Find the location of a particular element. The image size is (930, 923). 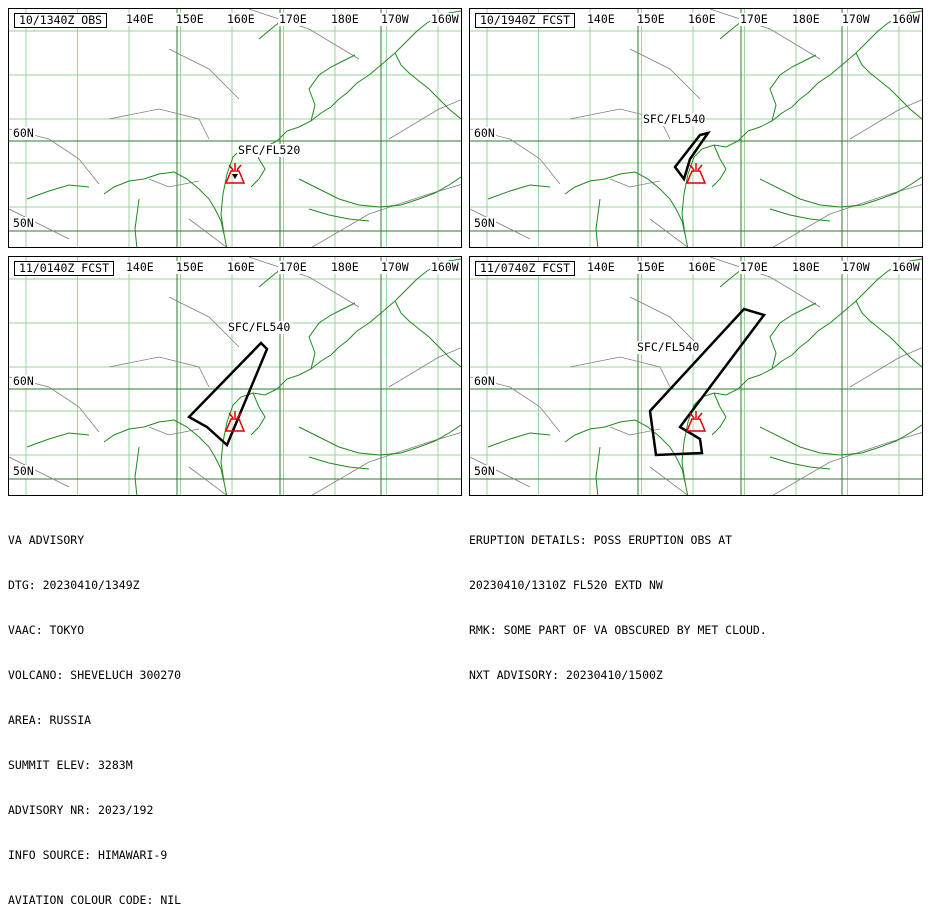

longitude-label: 170E is located at coordinates (293, 267).